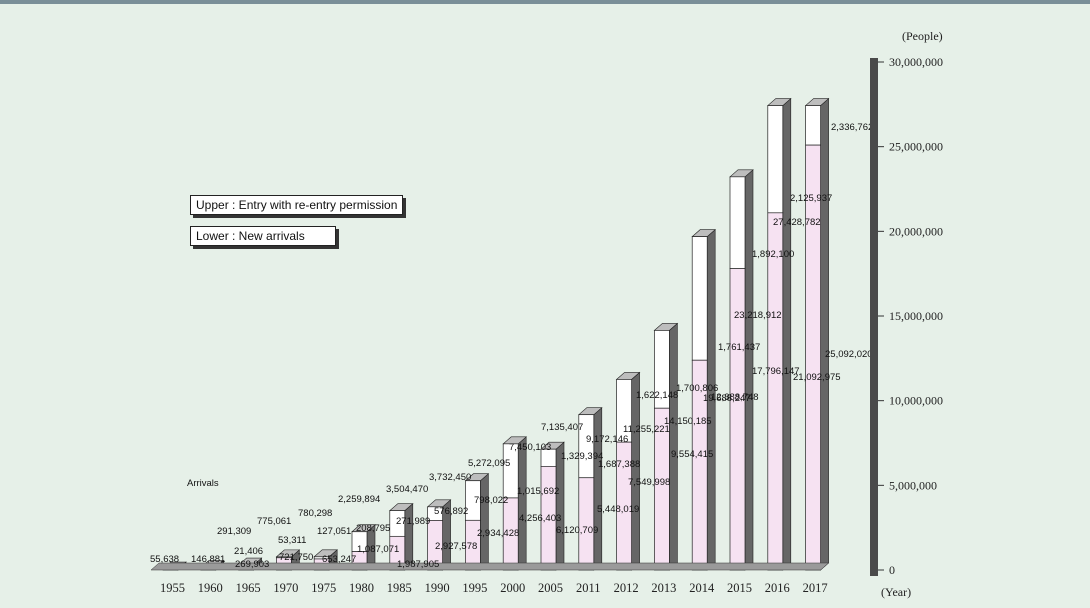  What do you see at coordinates (334, 531) in the screenshot?
I see `reentry-label: 127,051` at bounding box center [334, 531].